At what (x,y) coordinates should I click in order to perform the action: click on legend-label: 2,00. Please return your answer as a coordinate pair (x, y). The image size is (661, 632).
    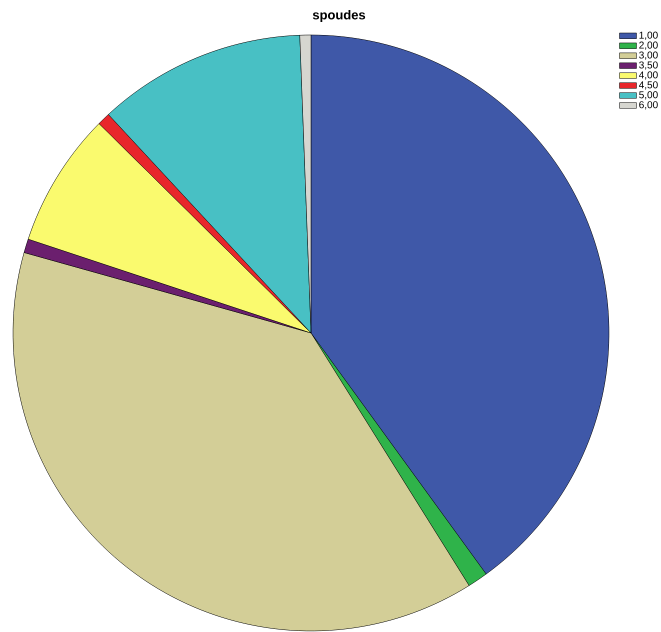
    Looking at the image, I should click on (648, 46).